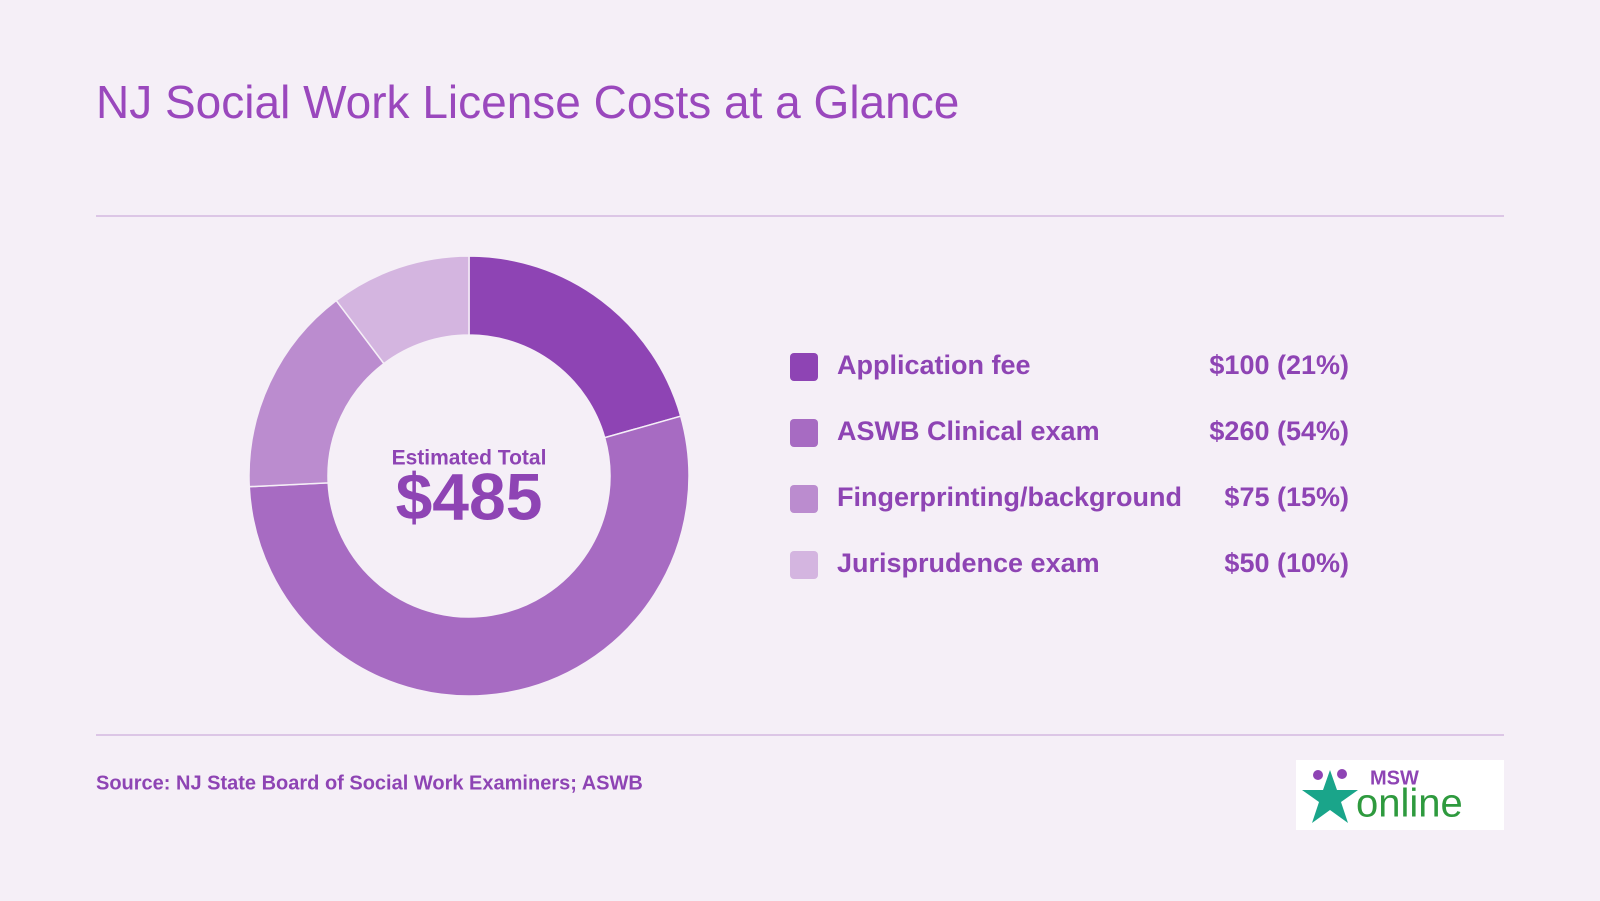 The width and height of the screenshot is (1600, 901). What do you see at coordinates (469, 496) in the screenshot?
I see `center-total: $485` at bounding box center [469, 496].